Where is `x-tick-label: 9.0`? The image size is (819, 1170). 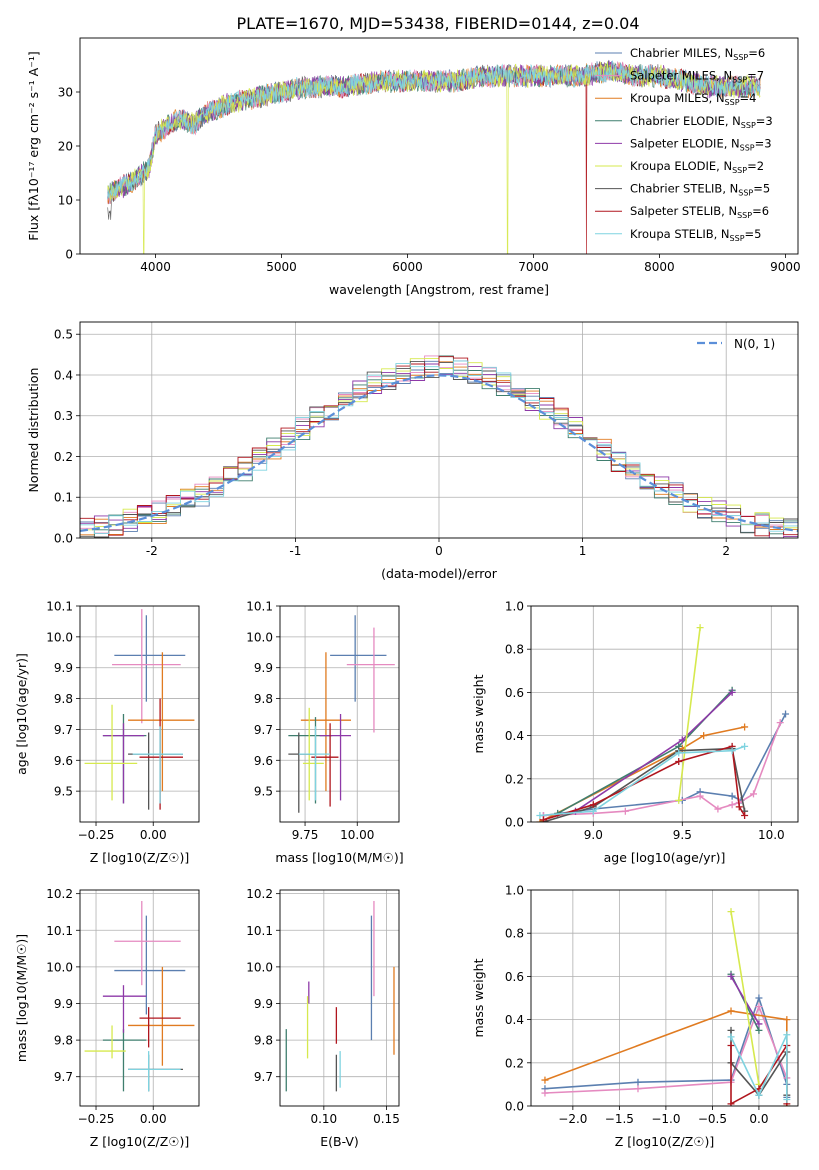
x-tick-label: 9.0 is located at coordinates (593, 835).